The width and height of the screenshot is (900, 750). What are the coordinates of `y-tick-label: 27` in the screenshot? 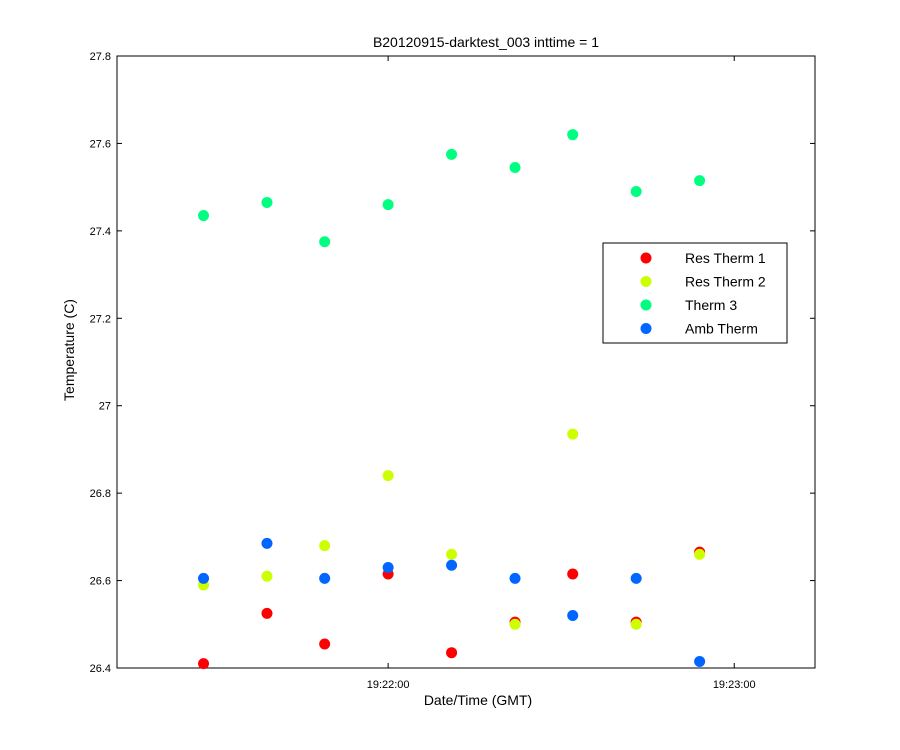 It's located at (105, 407).